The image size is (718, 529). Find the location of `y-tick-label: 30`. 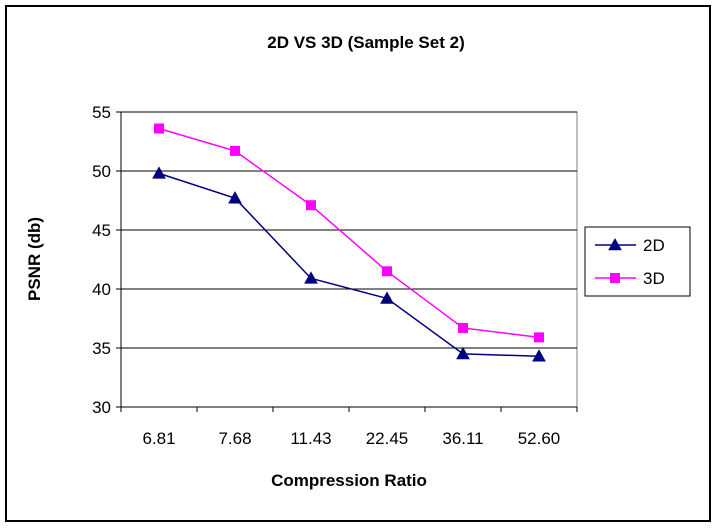

y-tick-label: 30 is located at coordinates (101, 407).